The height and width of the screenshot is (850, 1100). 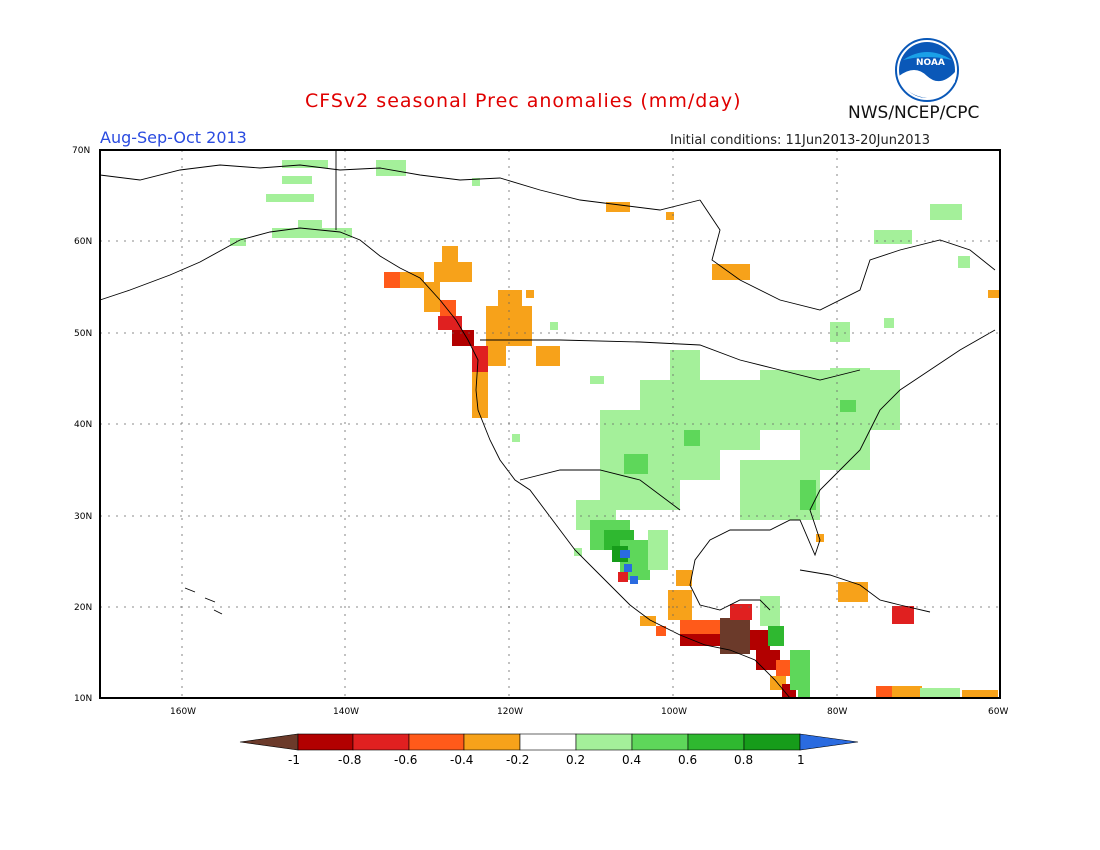 What do you see at coordinates (549, 742) in the screenshot?
I see `colorbar` at bounding box center [549, 742].